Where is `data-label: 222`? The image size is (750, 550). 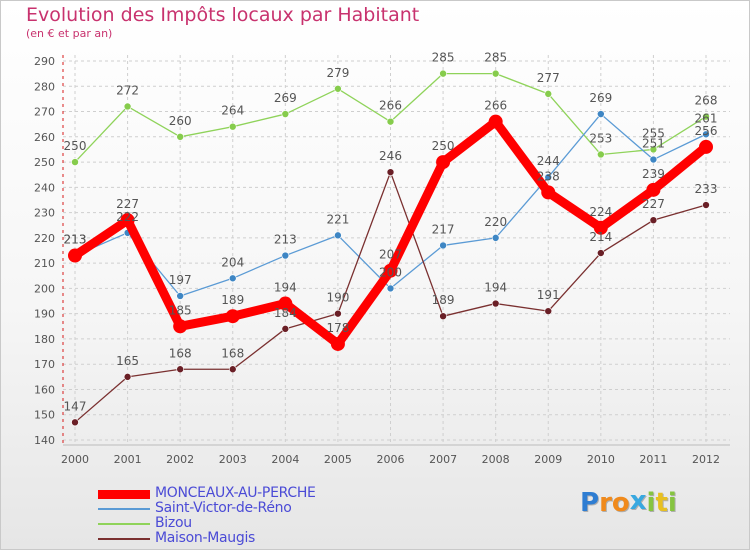 data-label: 222 is located at coordinates (127, 217).